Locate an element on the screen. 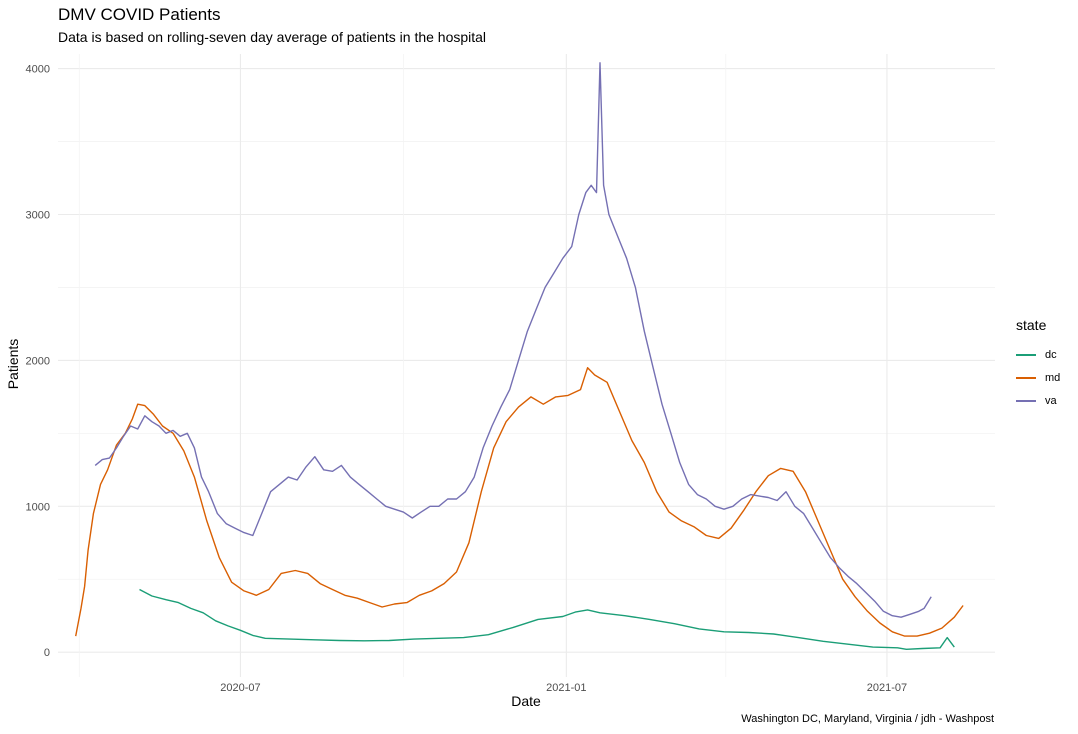 The height and width of the screenshot is (734, 1078). legend-item-md: md is located at coordinates (1038, 377).